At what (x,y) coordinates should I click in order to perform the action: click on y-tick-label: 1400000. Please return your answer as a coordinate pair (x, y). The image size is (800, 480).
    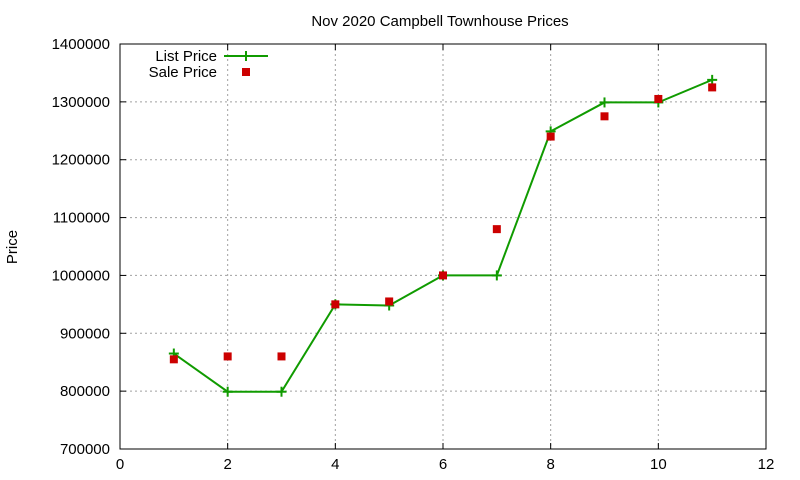
    Looking at the image, I should click on (81, 44).